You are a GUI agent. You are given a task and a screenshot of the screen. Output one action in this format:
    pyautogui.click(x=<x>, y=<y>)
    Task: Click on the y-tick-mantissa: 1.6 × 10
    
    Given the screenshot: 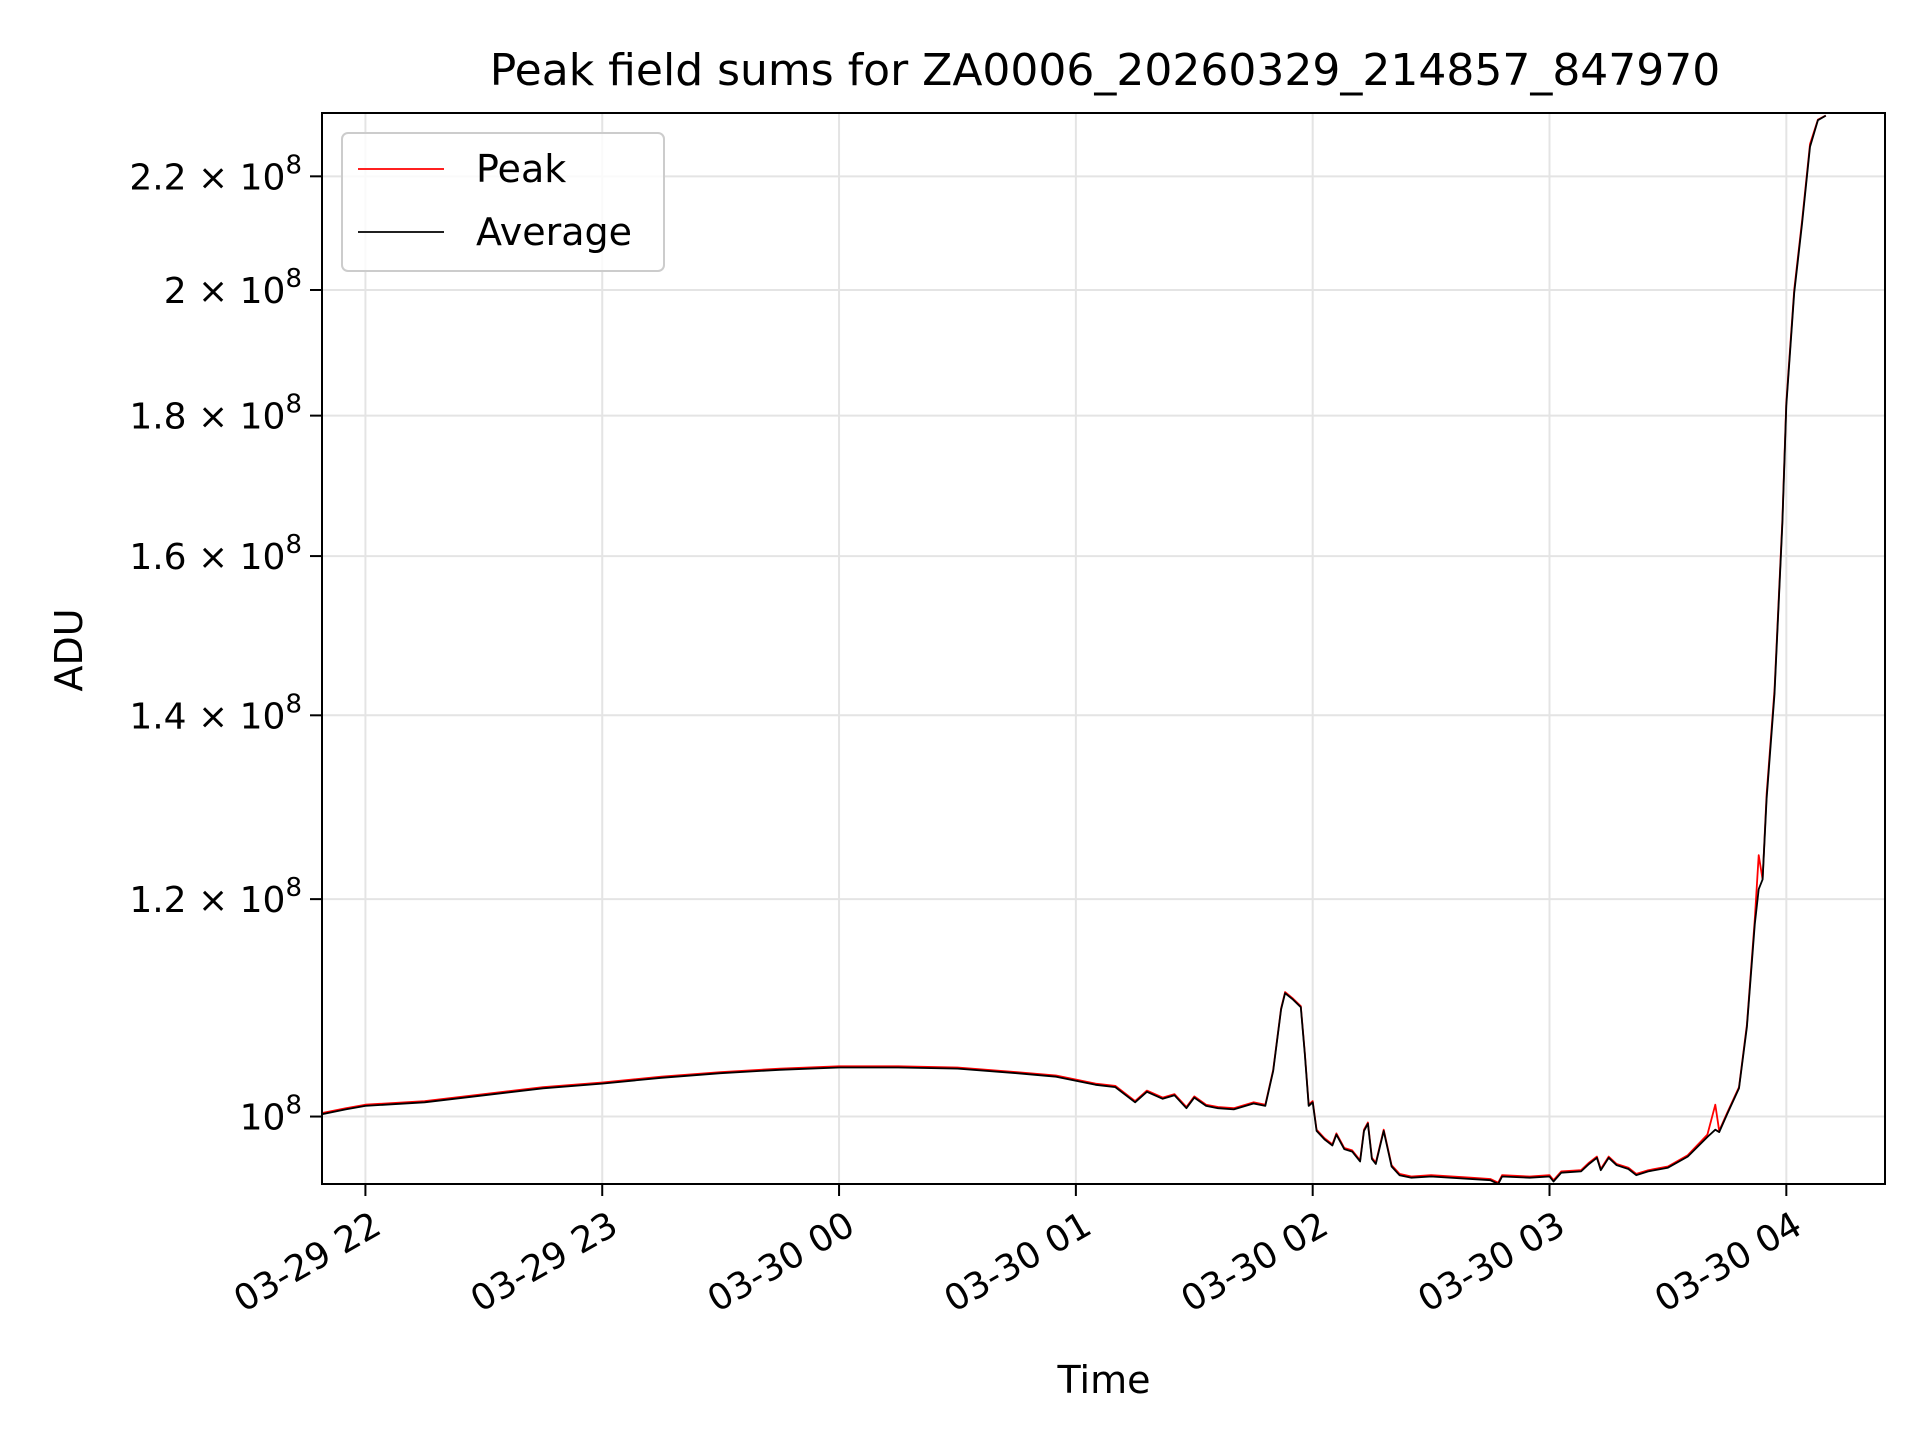 What is the action you would take?
    pyautogui.click(x=207, y=557)
    